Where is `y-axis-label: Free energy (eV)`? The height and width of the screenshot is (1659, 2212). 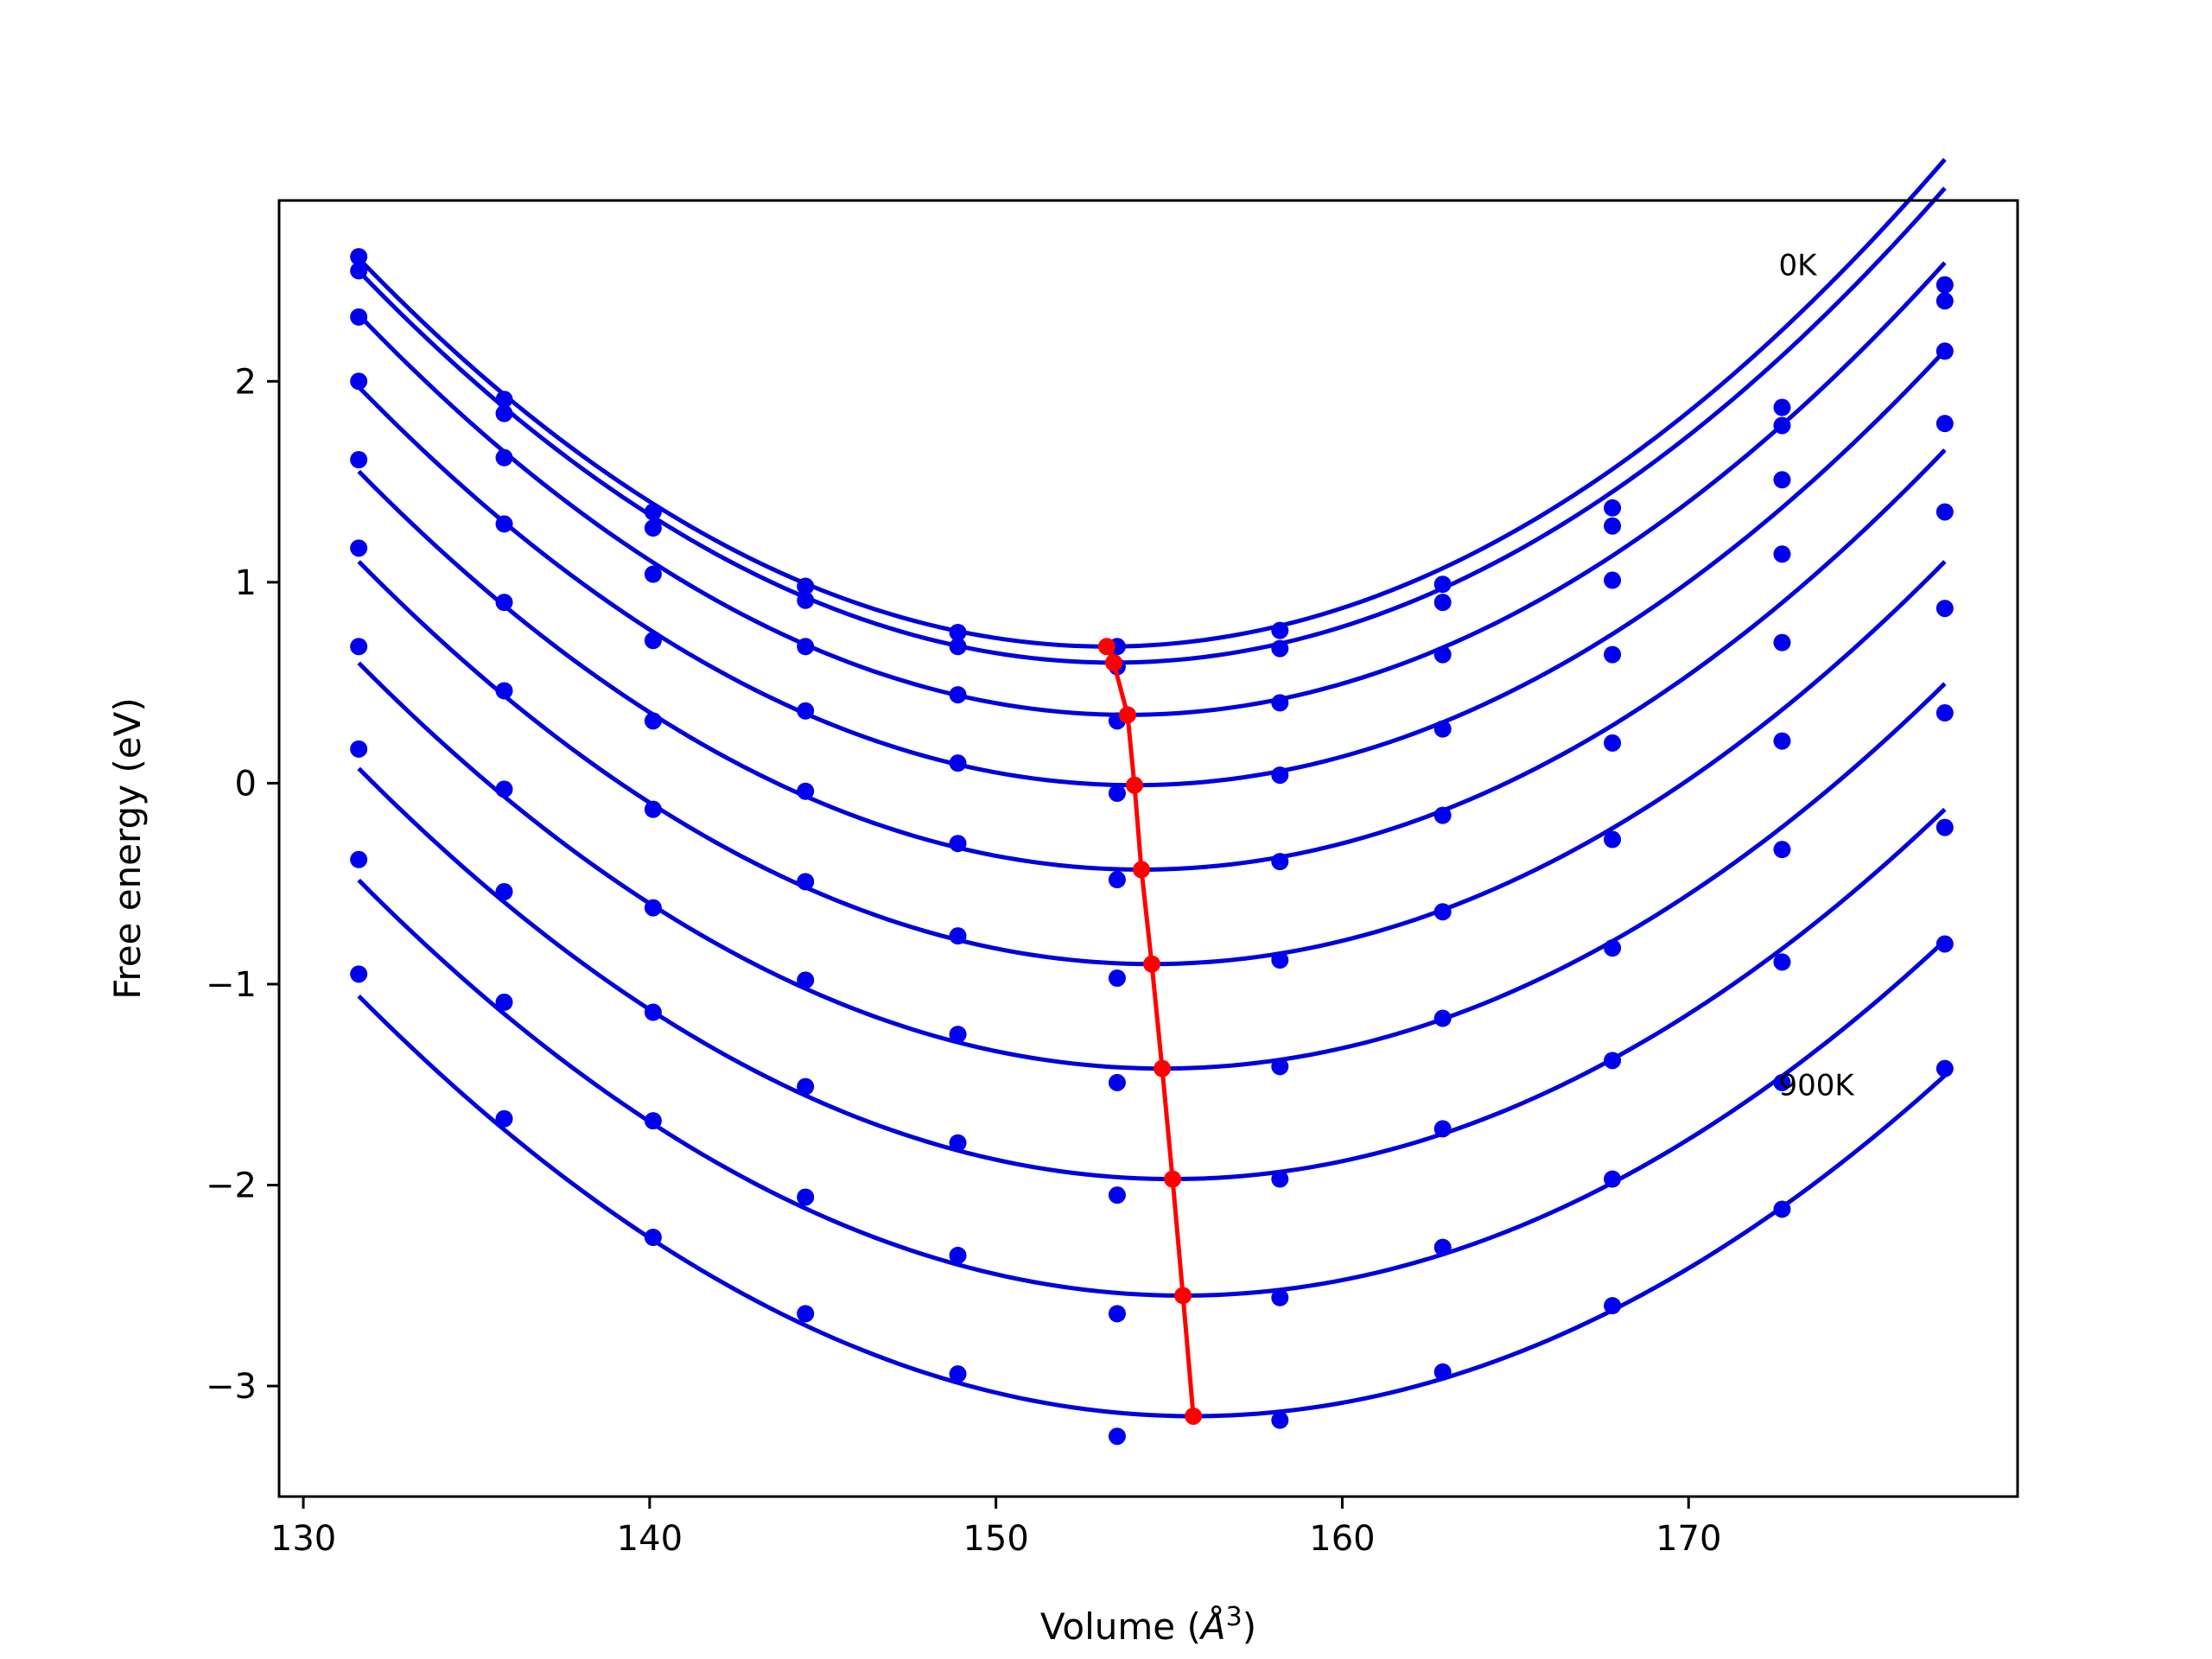
y-axis-label: Free energy (eV) is located at coordinates (127, 848).